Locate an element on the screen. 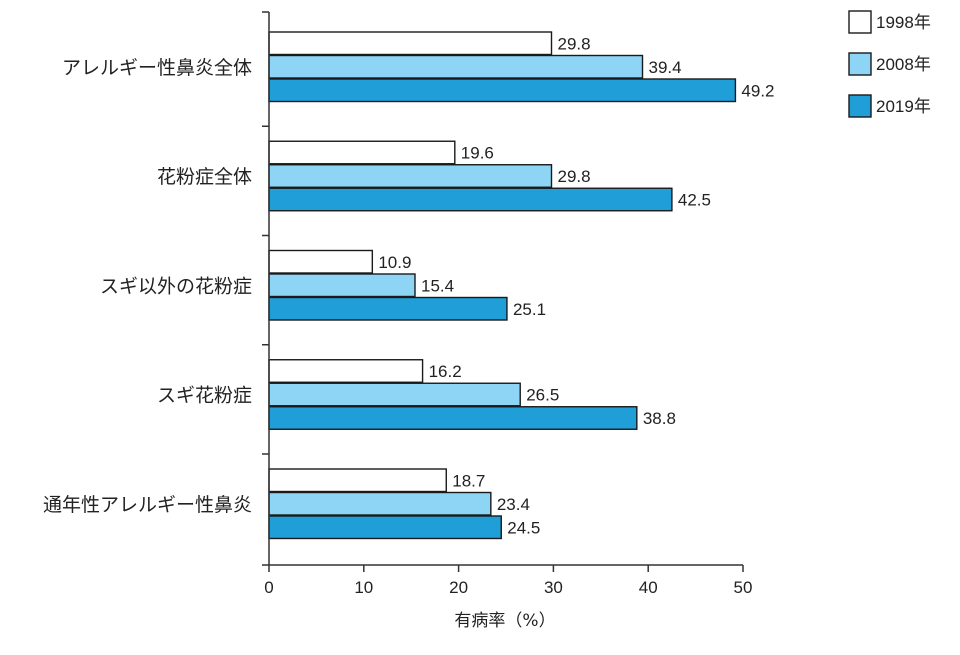 This screenshot has height=655, width=960. value-label: 19.6 is located at coordinates (477, 153).